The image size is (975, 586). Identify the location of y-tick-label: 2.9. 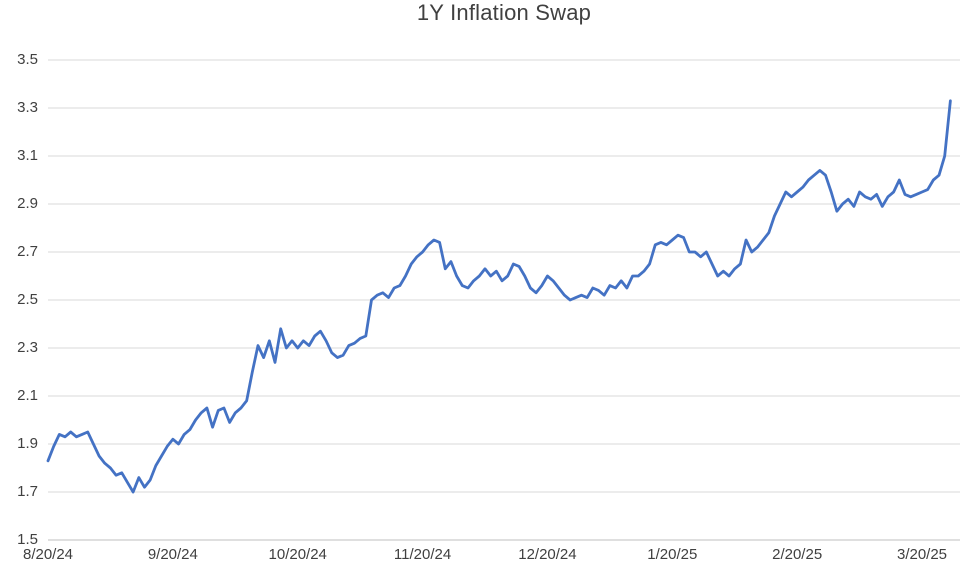
(27, 203).